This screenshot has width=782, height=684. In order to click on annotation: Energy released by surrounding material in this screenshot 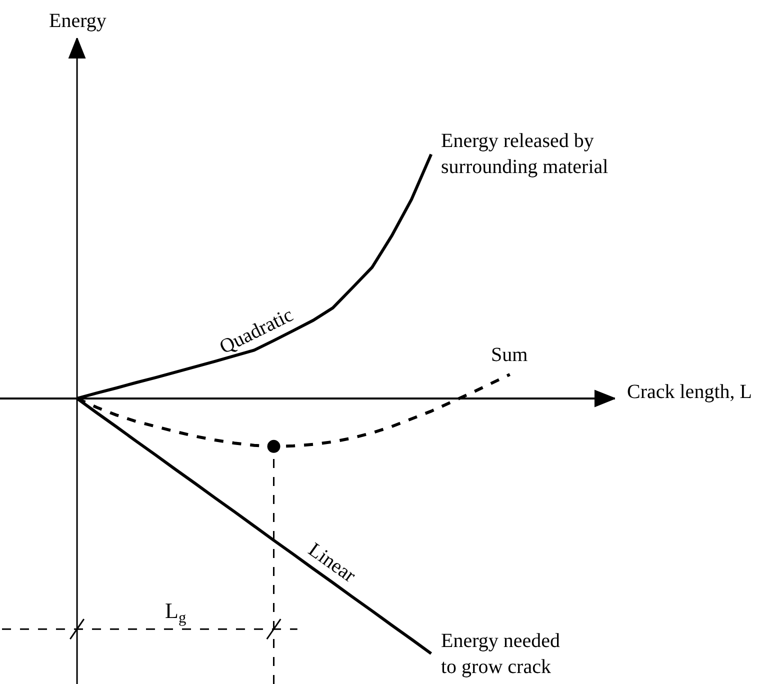, I will do `click(525, 154)`.